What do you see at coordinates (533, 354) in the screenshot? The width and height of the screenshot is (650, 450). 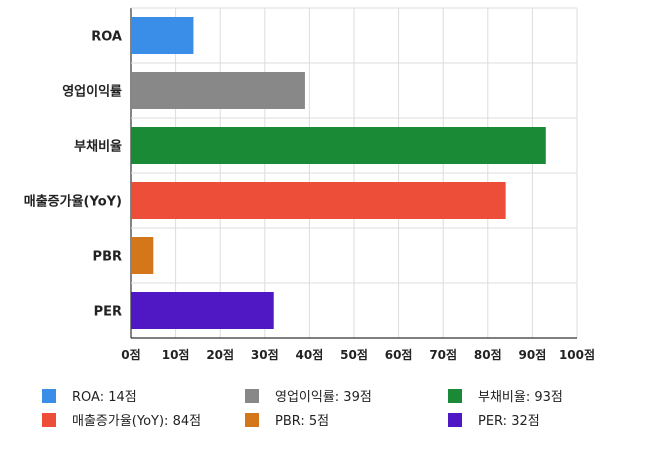 I see `x-tick-label: 90점` at bounding box center [533, 354].